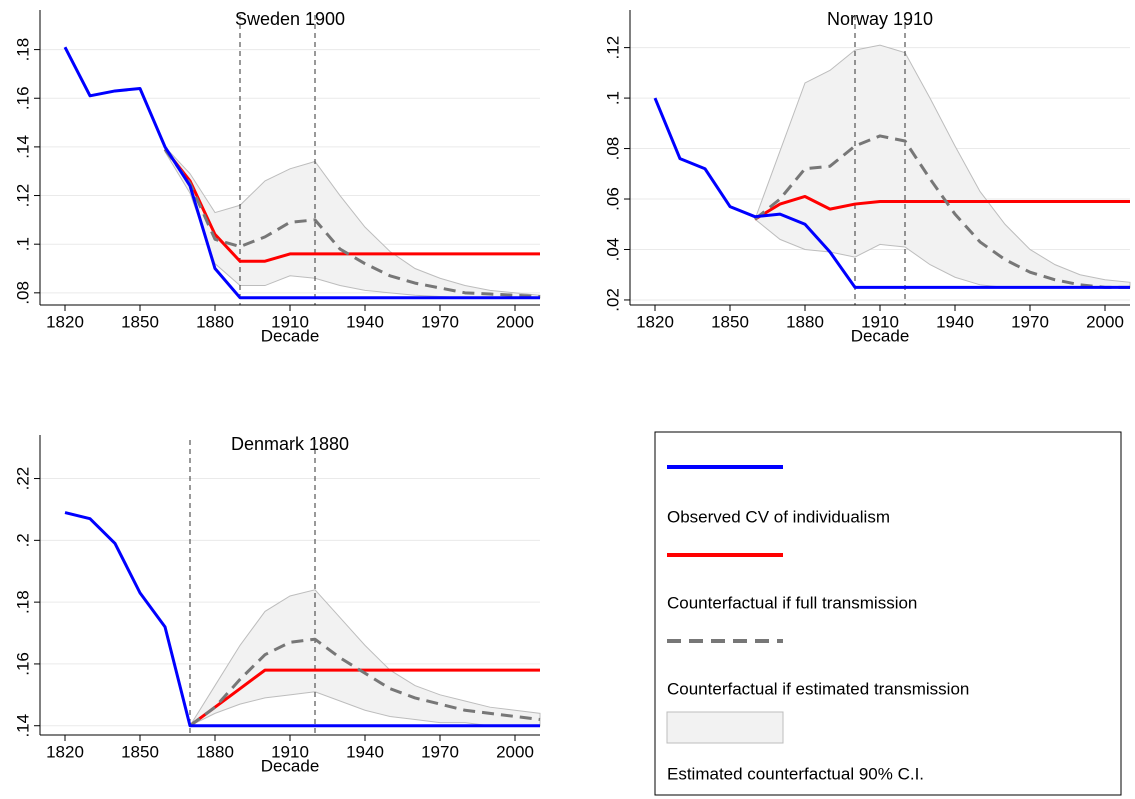  Describe the element at coordinates (290, 444) in the screenshot. I see `chart-title: Denmark 1880` at that location.